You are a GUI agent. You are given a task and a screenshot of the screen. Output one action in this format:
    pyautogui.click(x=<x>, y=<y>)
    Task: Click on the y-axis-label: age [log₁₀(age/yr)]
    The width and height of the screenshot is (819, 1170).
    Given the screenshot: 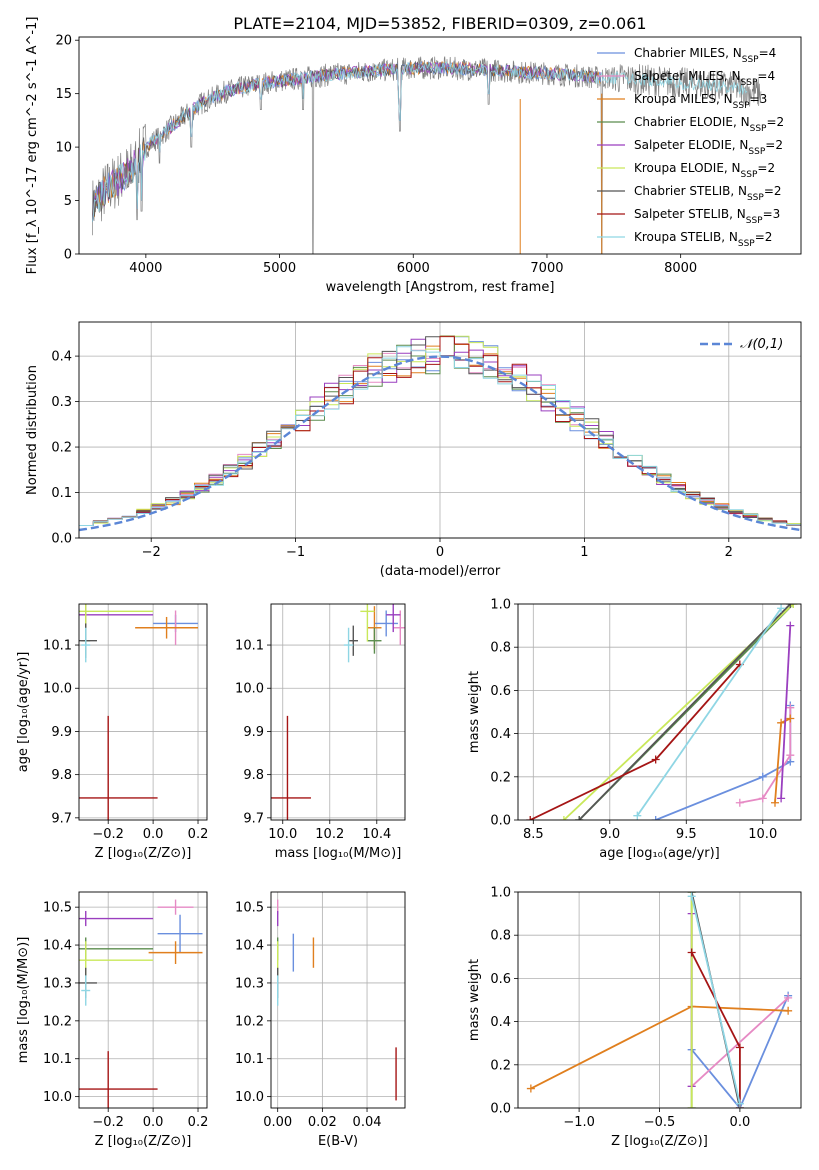 What is the action you would take?
    pyautogui.click(x=23, y=712)
    